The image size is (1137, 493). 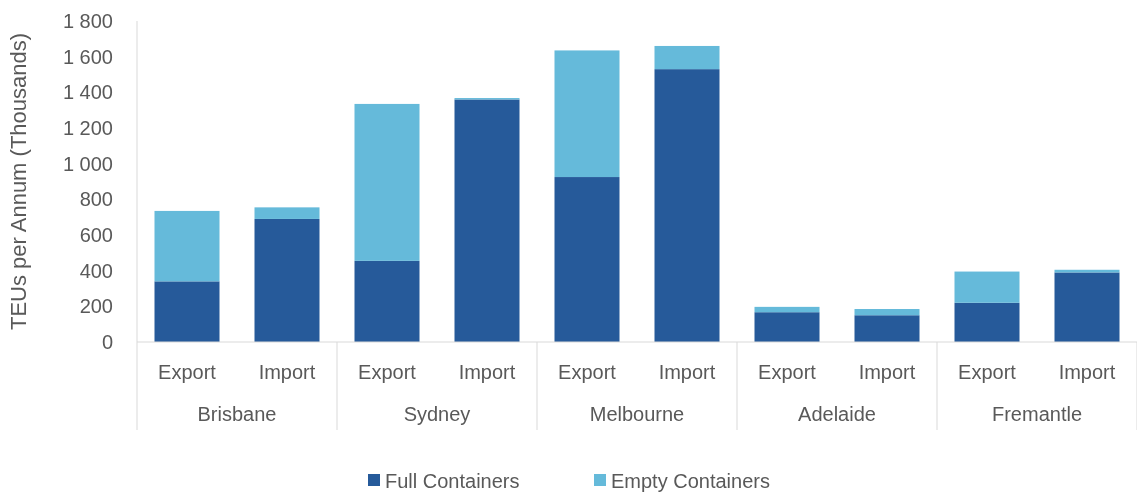 I want to click on y-tick-label: 600, so click(x=96, y=235).